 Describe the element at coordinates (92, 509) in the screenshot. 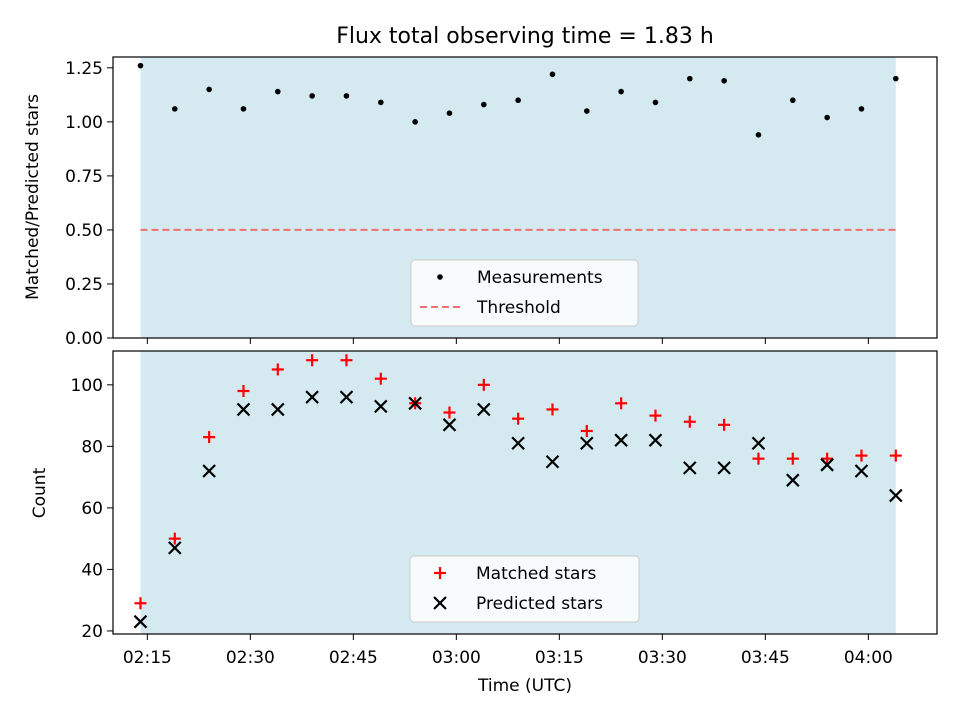

I see `bottom-y-tick-label: 60` at that location.